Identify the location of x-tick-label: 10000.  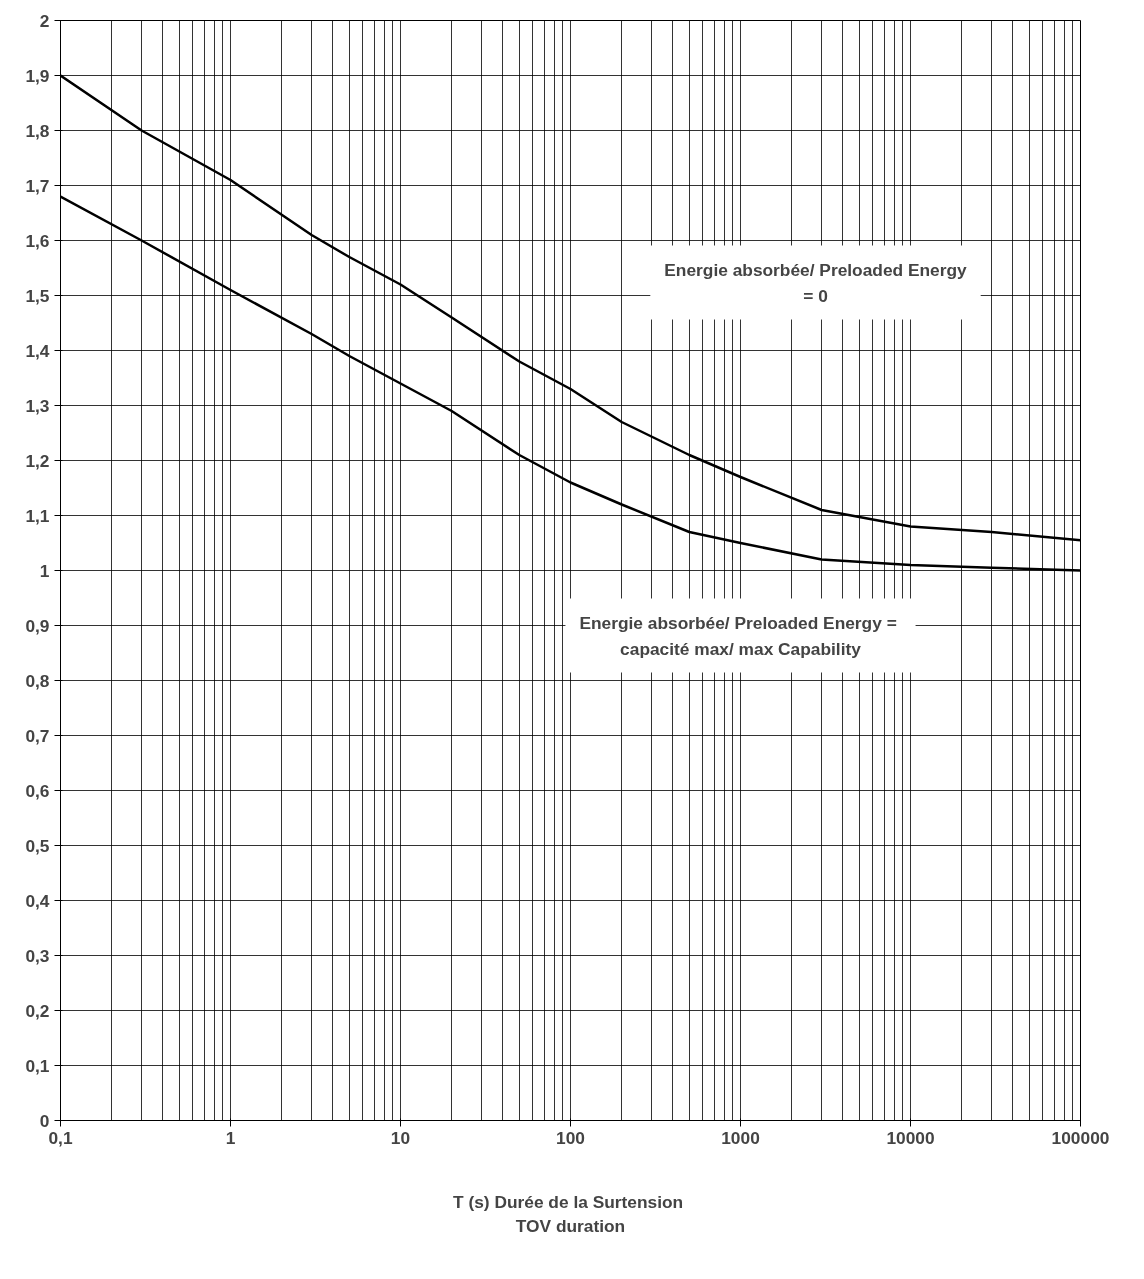
(910, 1137).